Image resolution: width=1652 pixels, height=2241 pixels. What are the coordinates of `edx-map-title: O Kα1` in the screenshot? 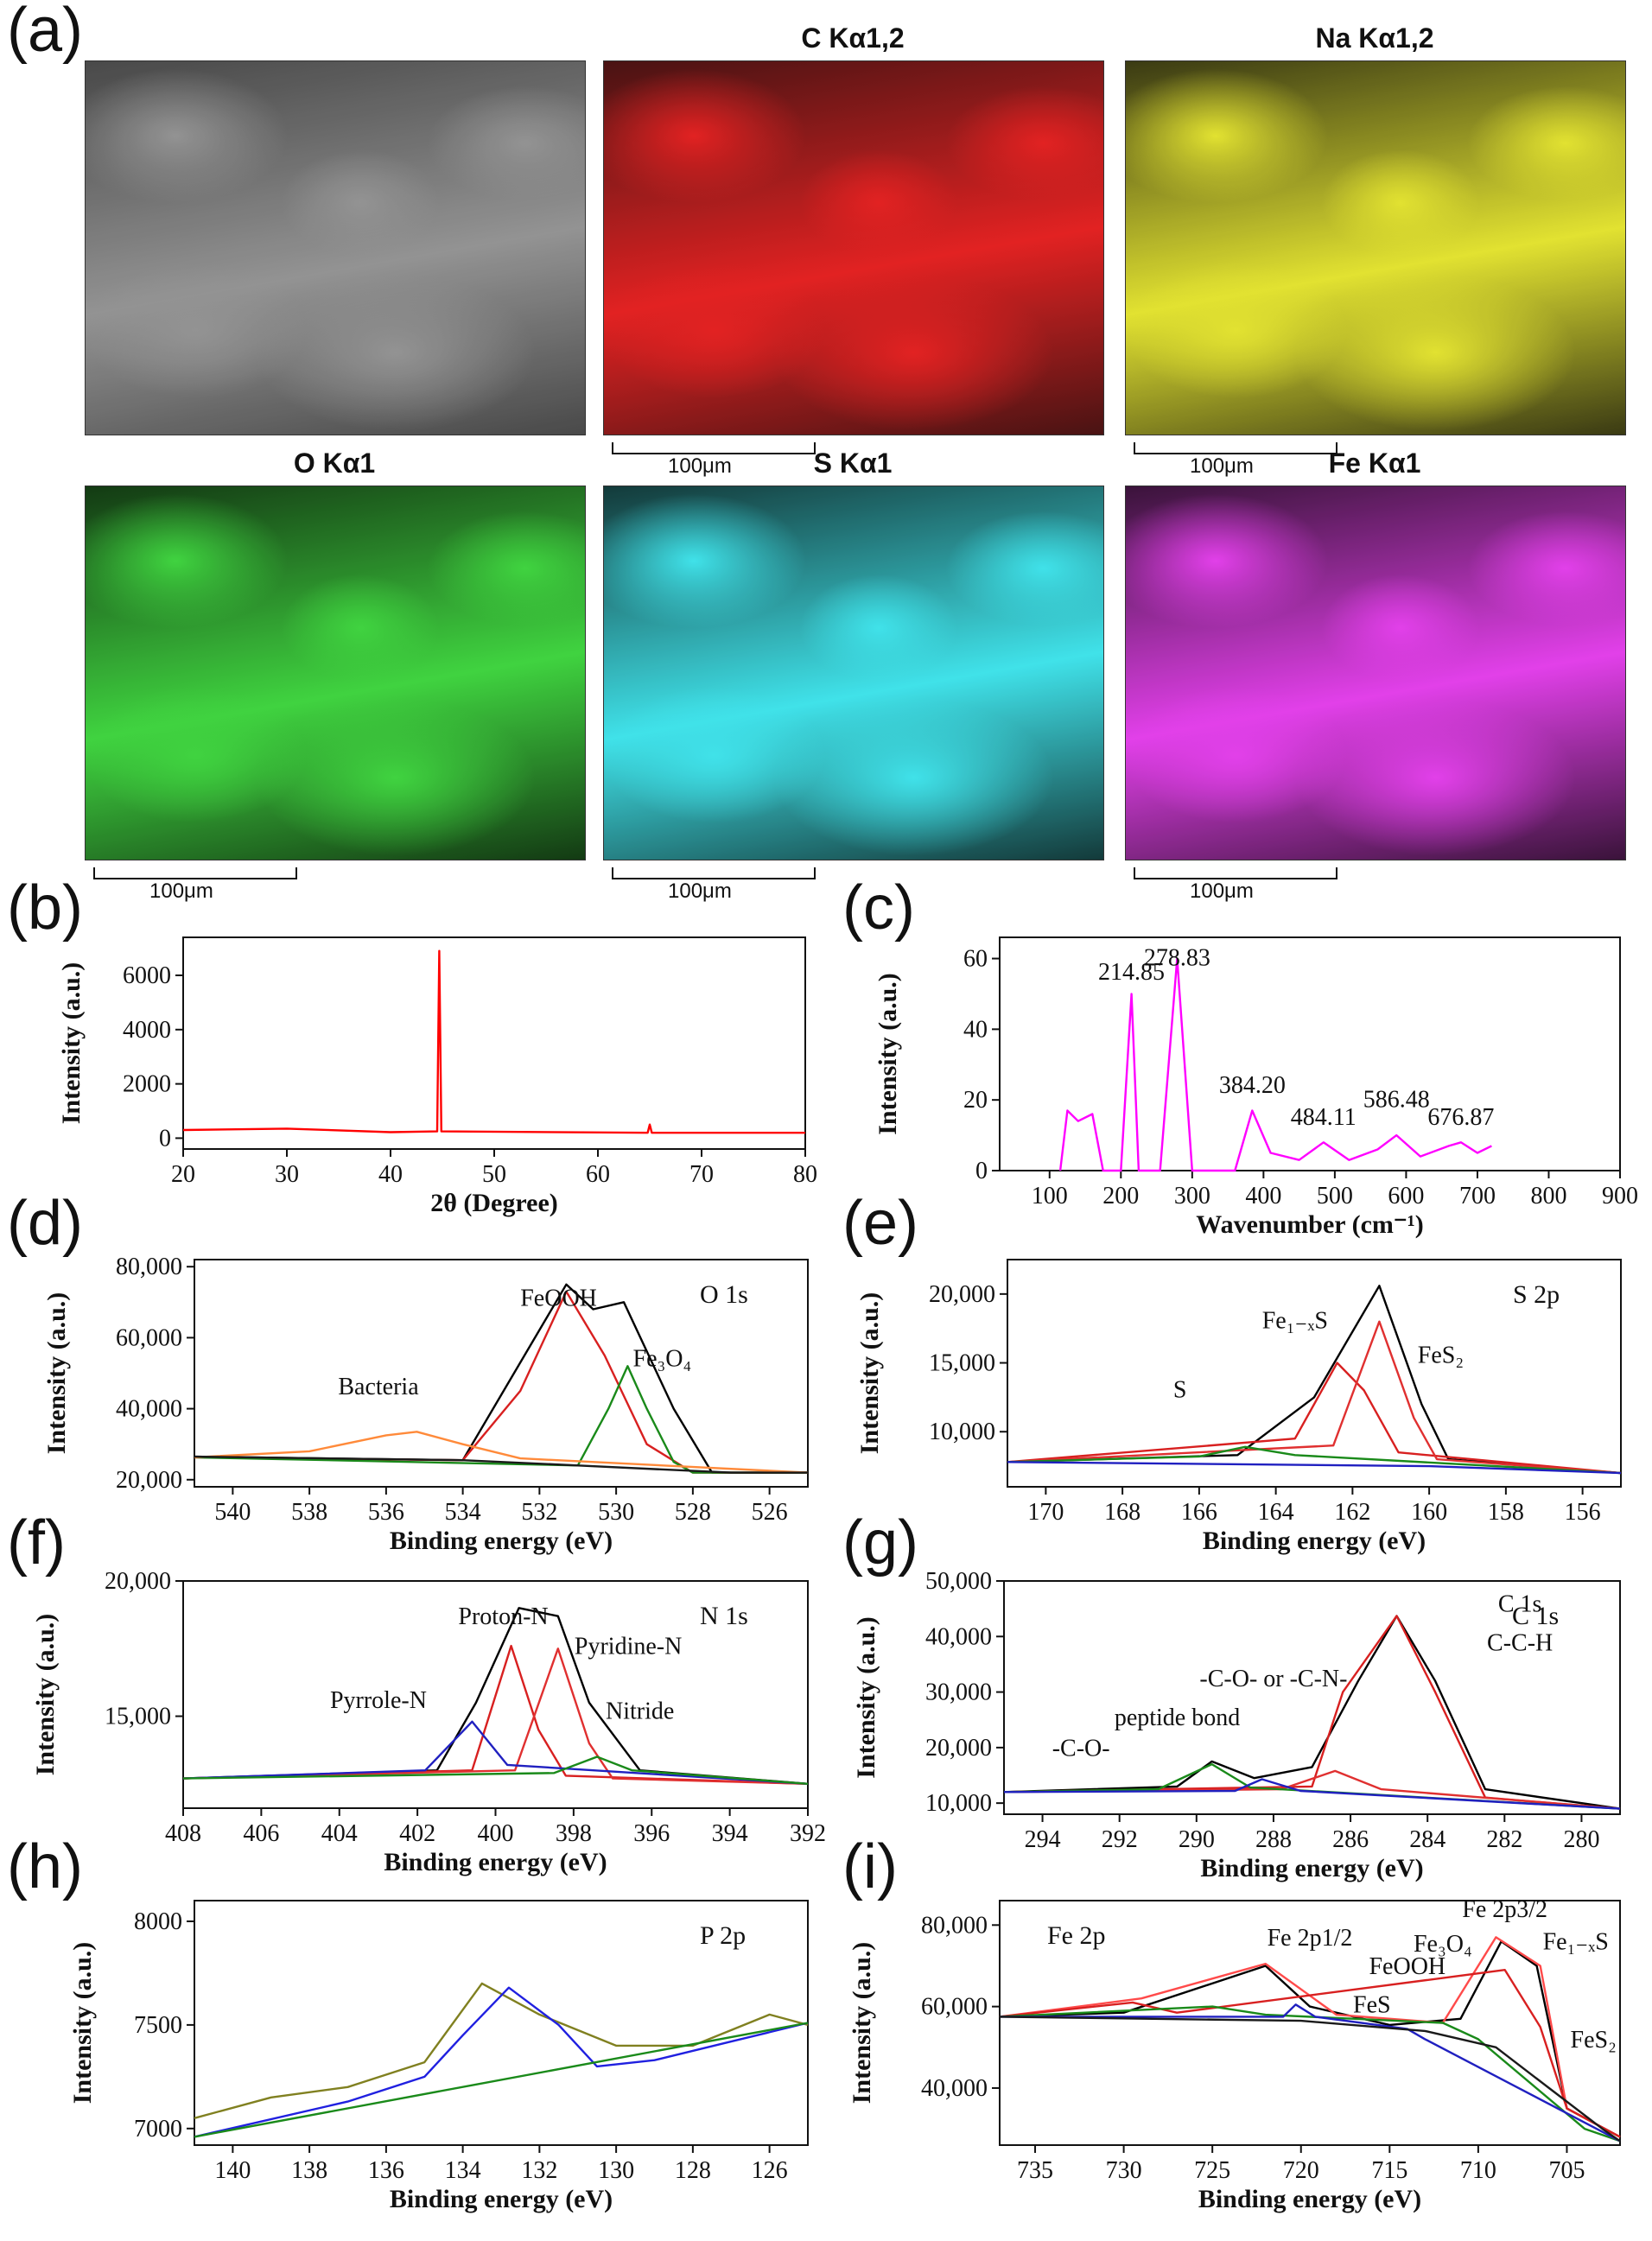 It's located at (334, 463).